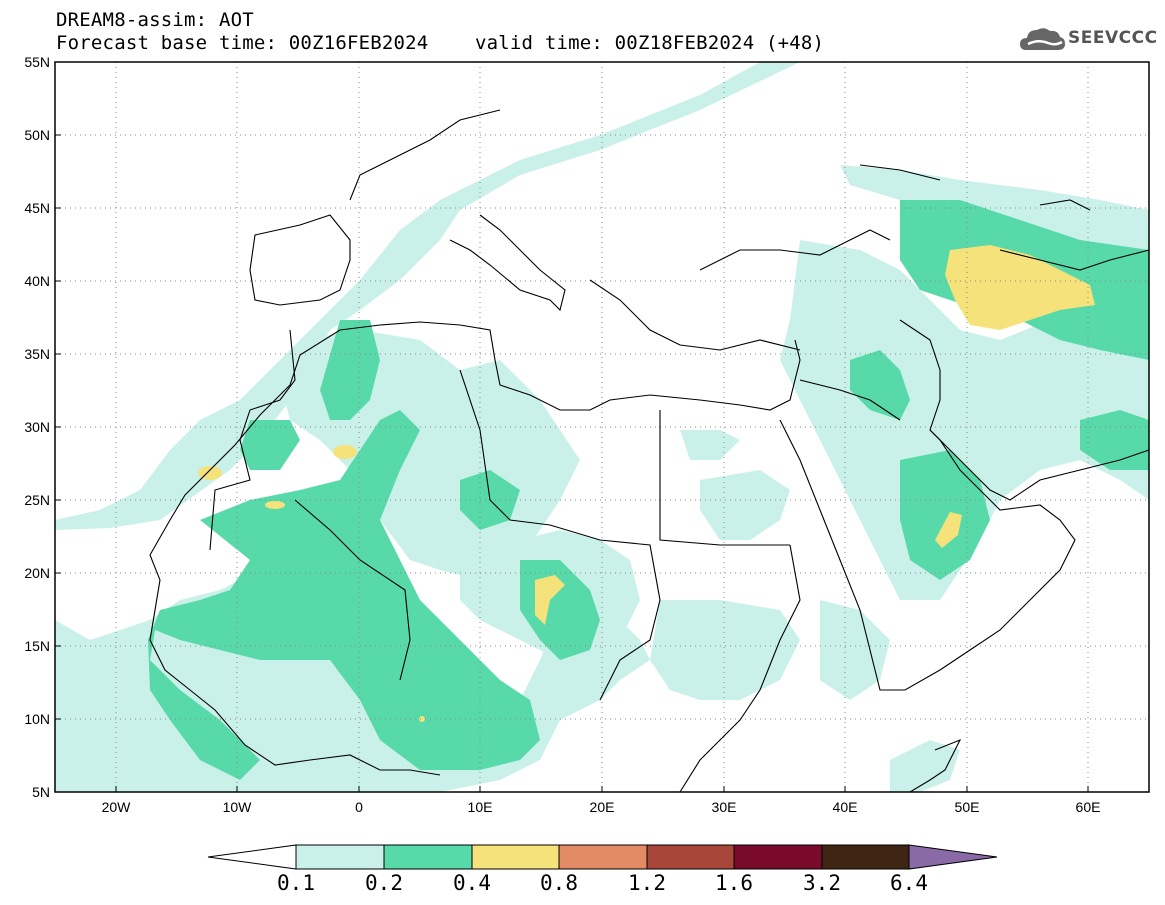  I want to click on lat-label: 5N, so click(41, 792).